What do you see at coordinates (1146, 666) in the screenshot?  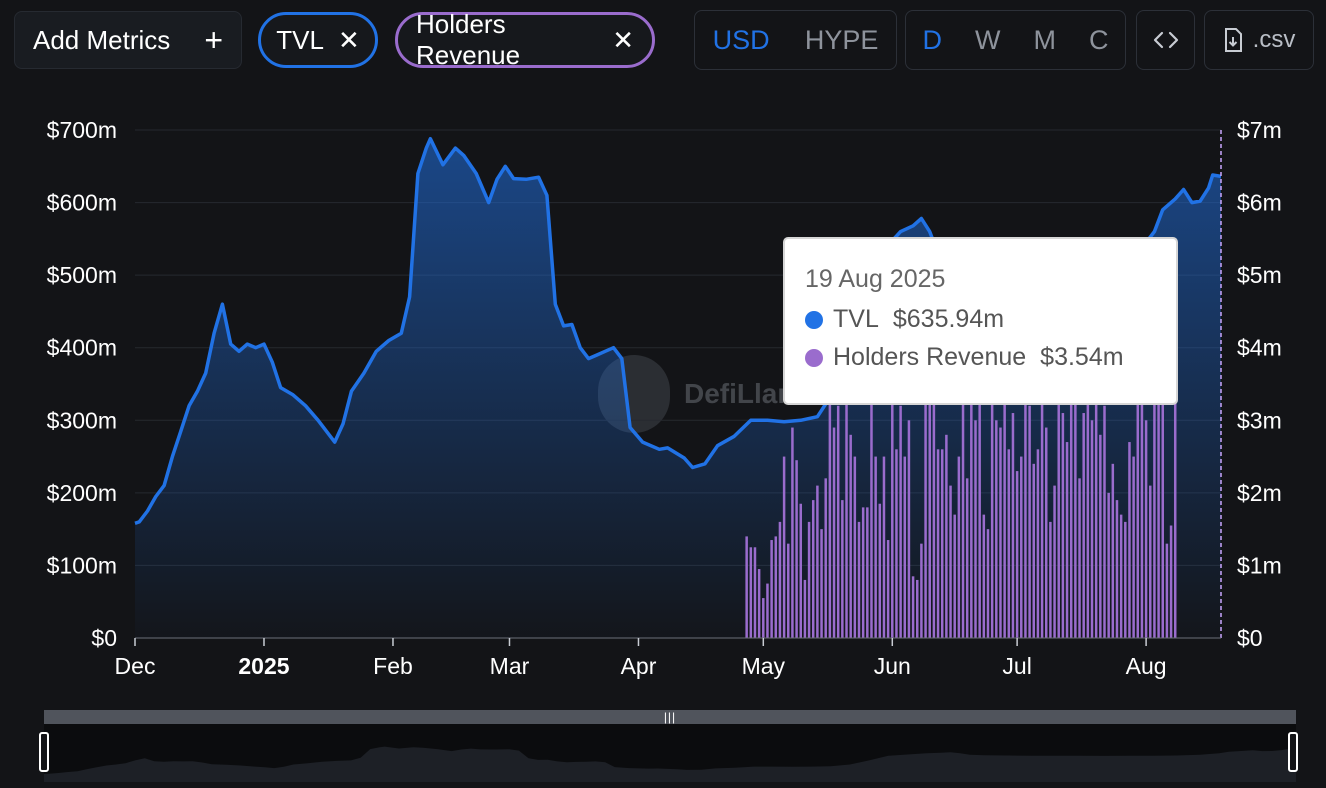 I see `x-tick-label: Aug` at bounding box center [1146, 666].